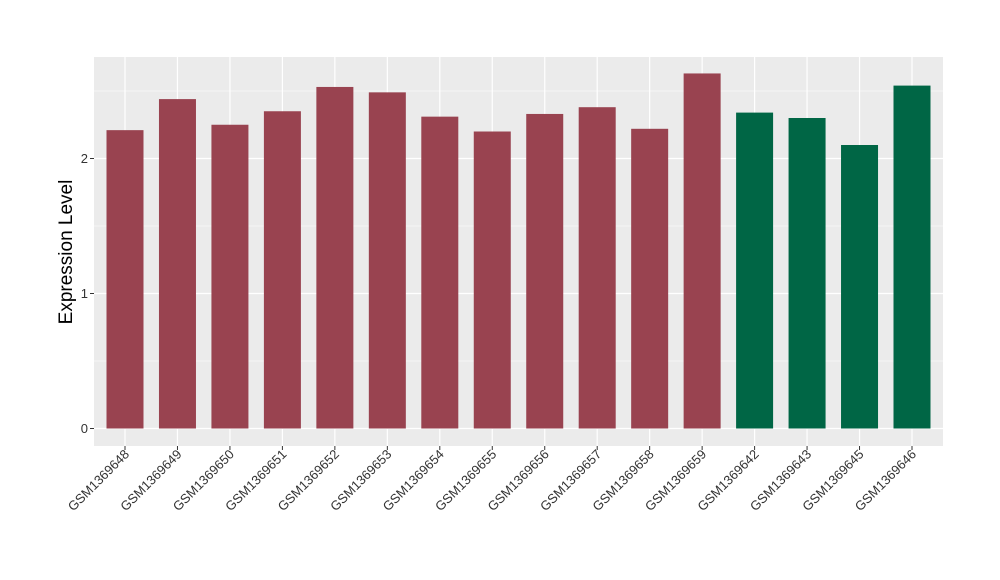 This screenshot has height=580, width=1000. What do you see at coordinates (84, 428) in the screenshot?
I see `y-tick-label: 0` at bounding box center [84, 428].